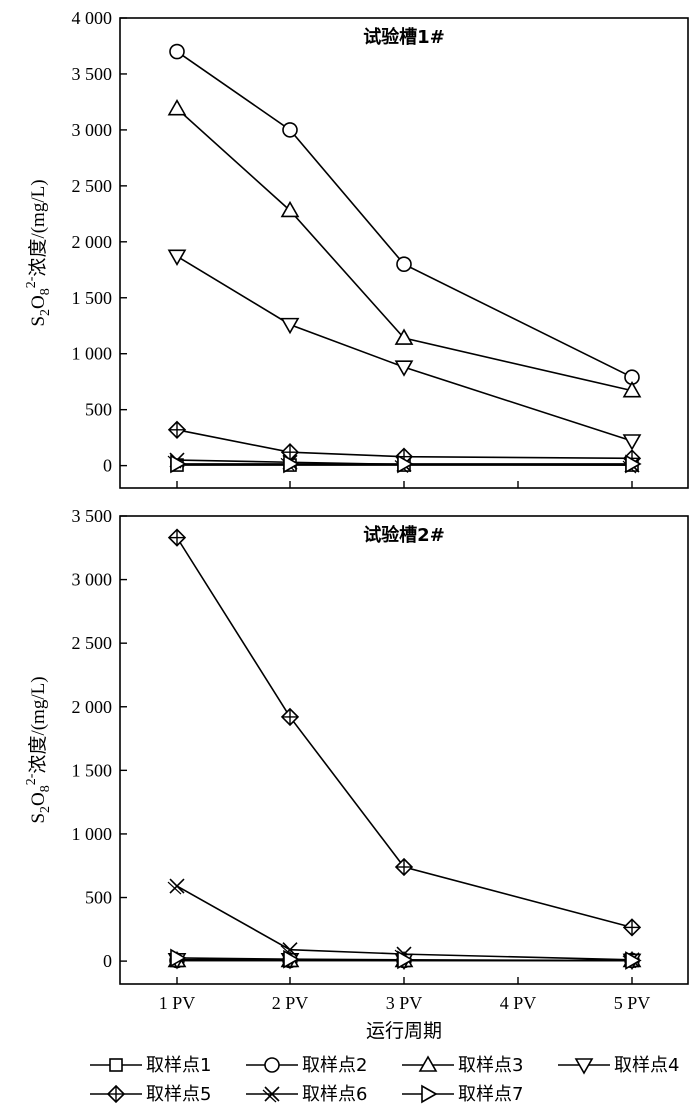 This screenshot has width=700, height=1119. I want to click on legend-label: 取样点1, so click(178, 1065).